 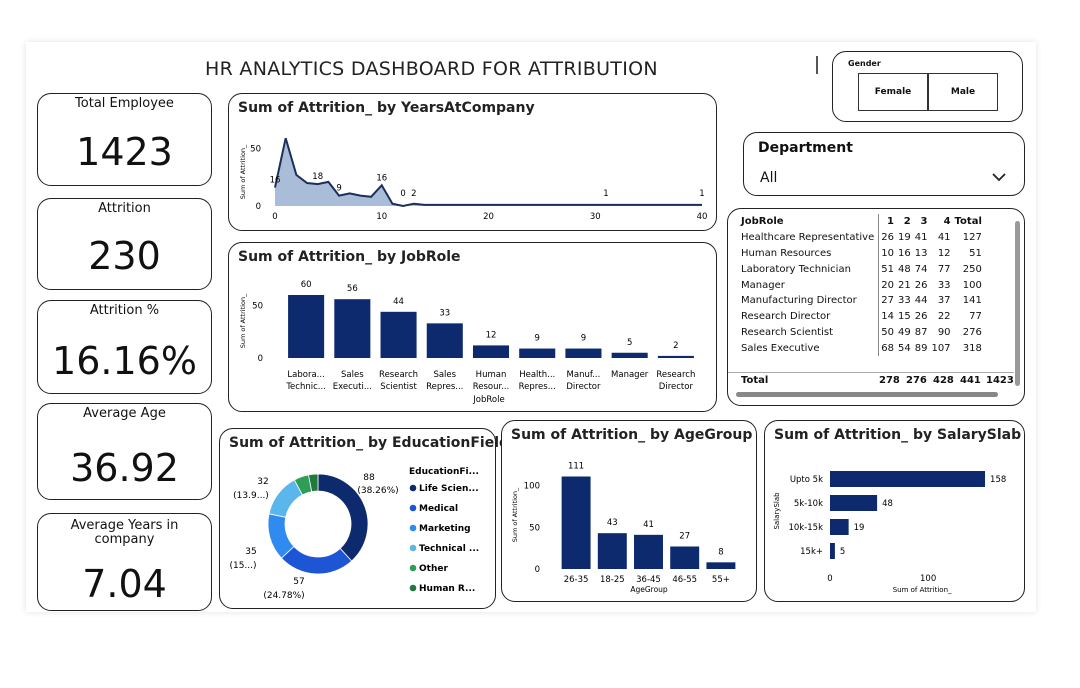 I want to click on matrix-cell: 74, so click(x=921, y=269).